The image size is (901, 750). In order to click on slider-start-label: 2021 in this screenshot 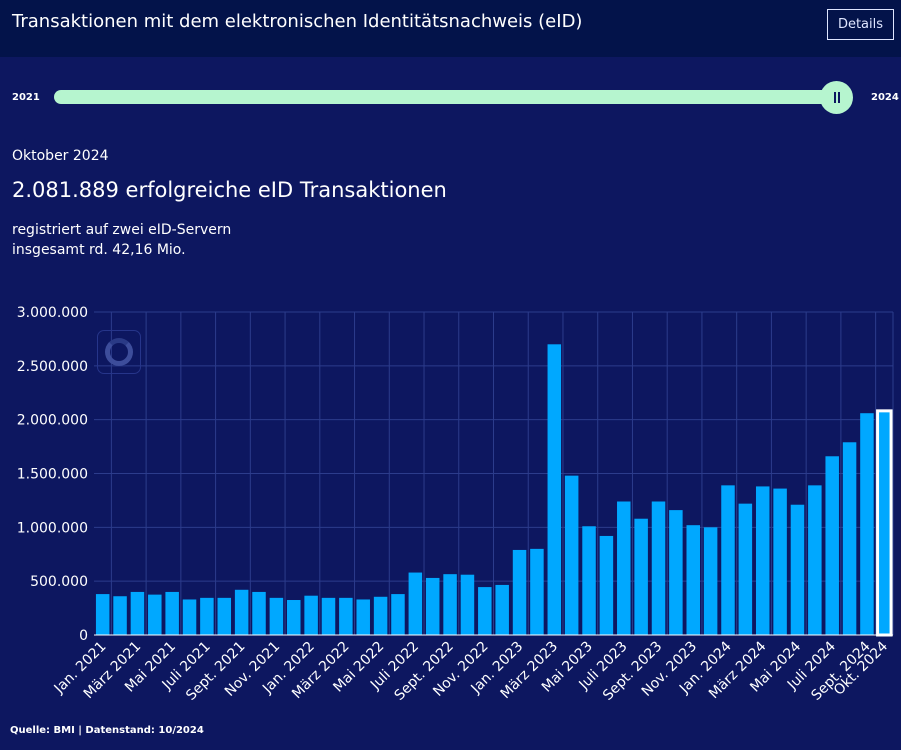, I will do `click(26, 97)`.